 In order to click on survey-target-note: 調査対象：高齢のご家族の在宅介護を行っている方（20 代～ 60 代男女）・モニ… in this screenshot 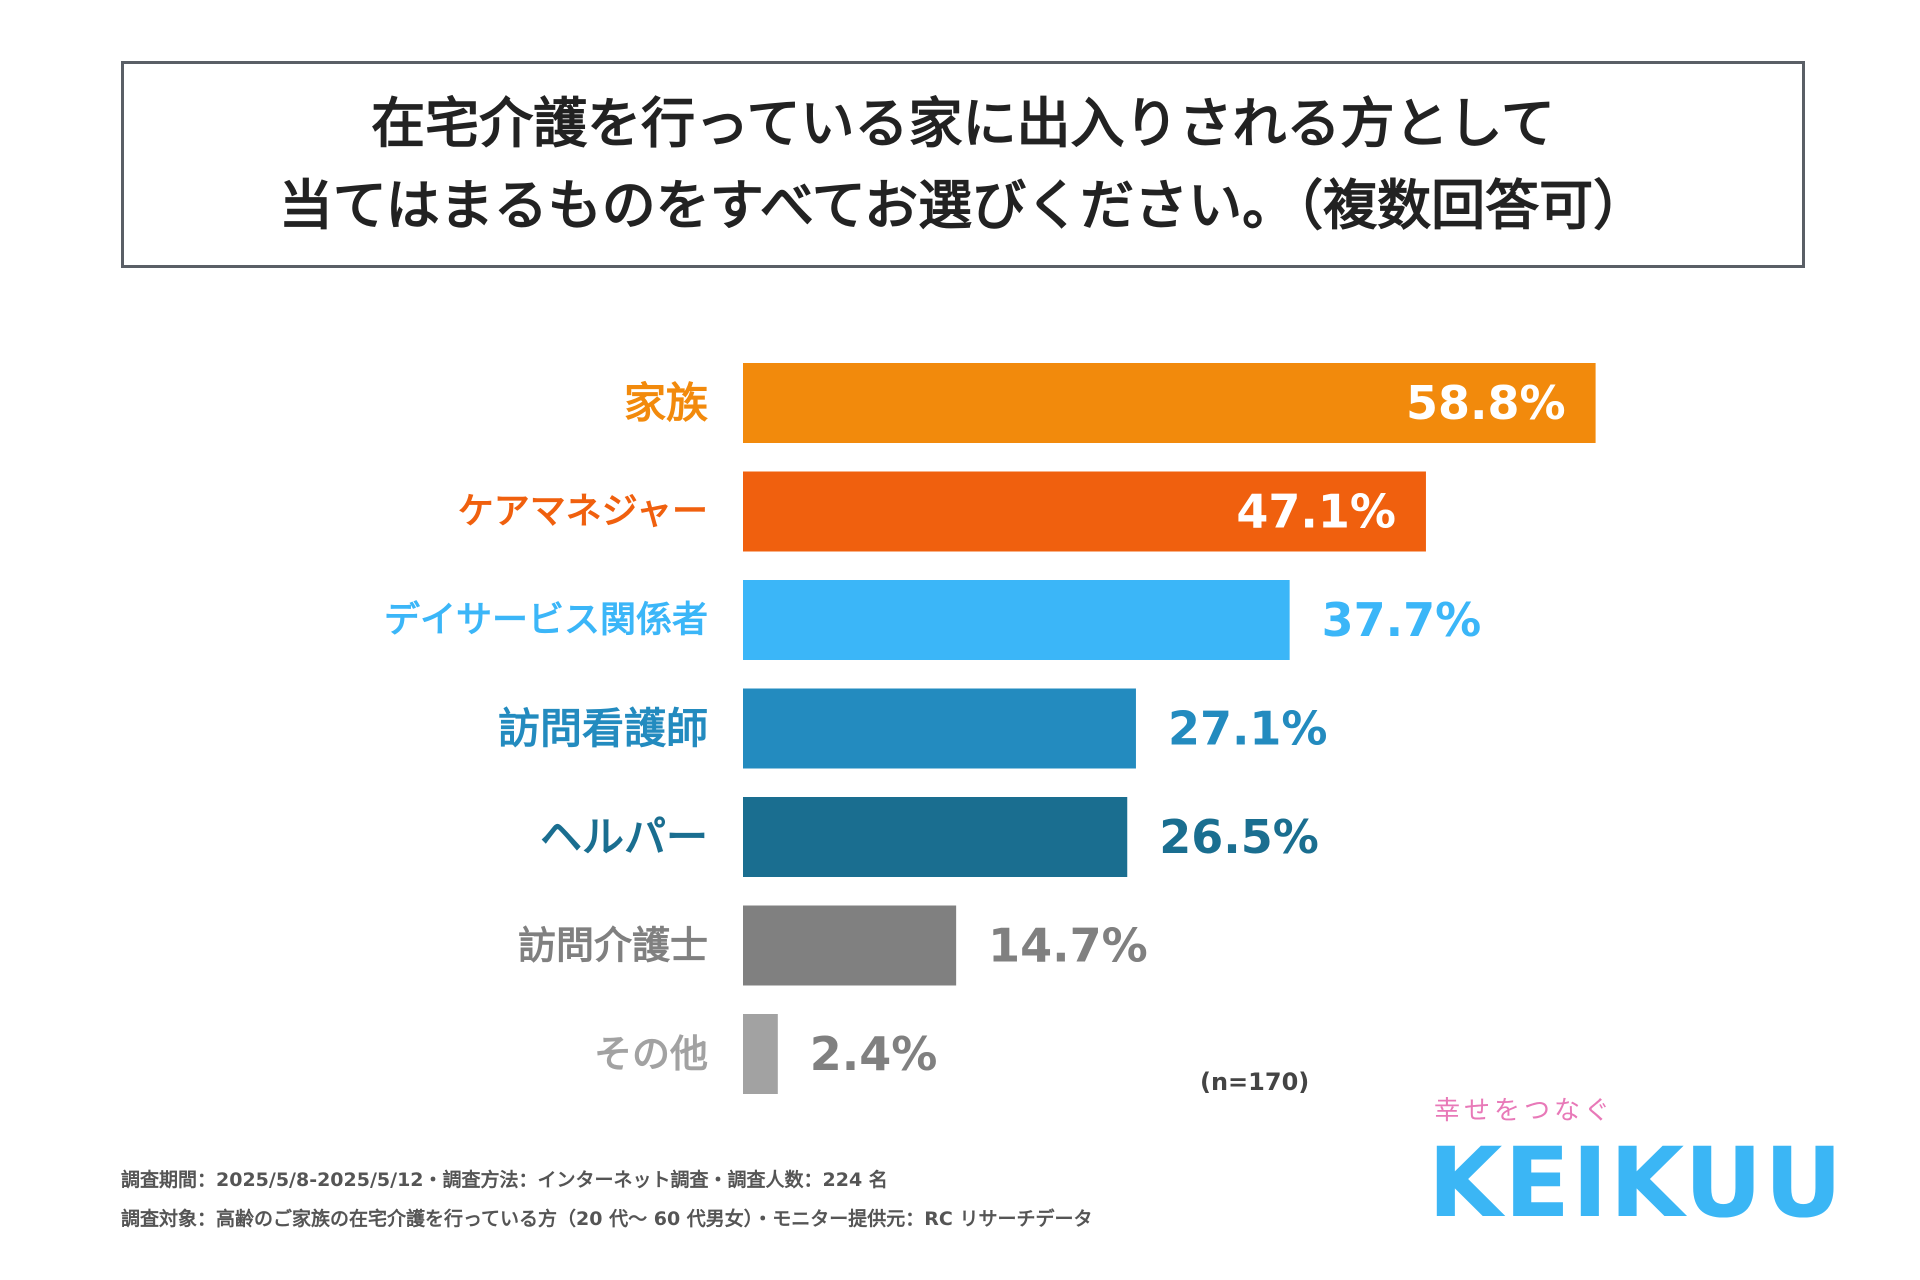, I will do `click(607, 1219)`.